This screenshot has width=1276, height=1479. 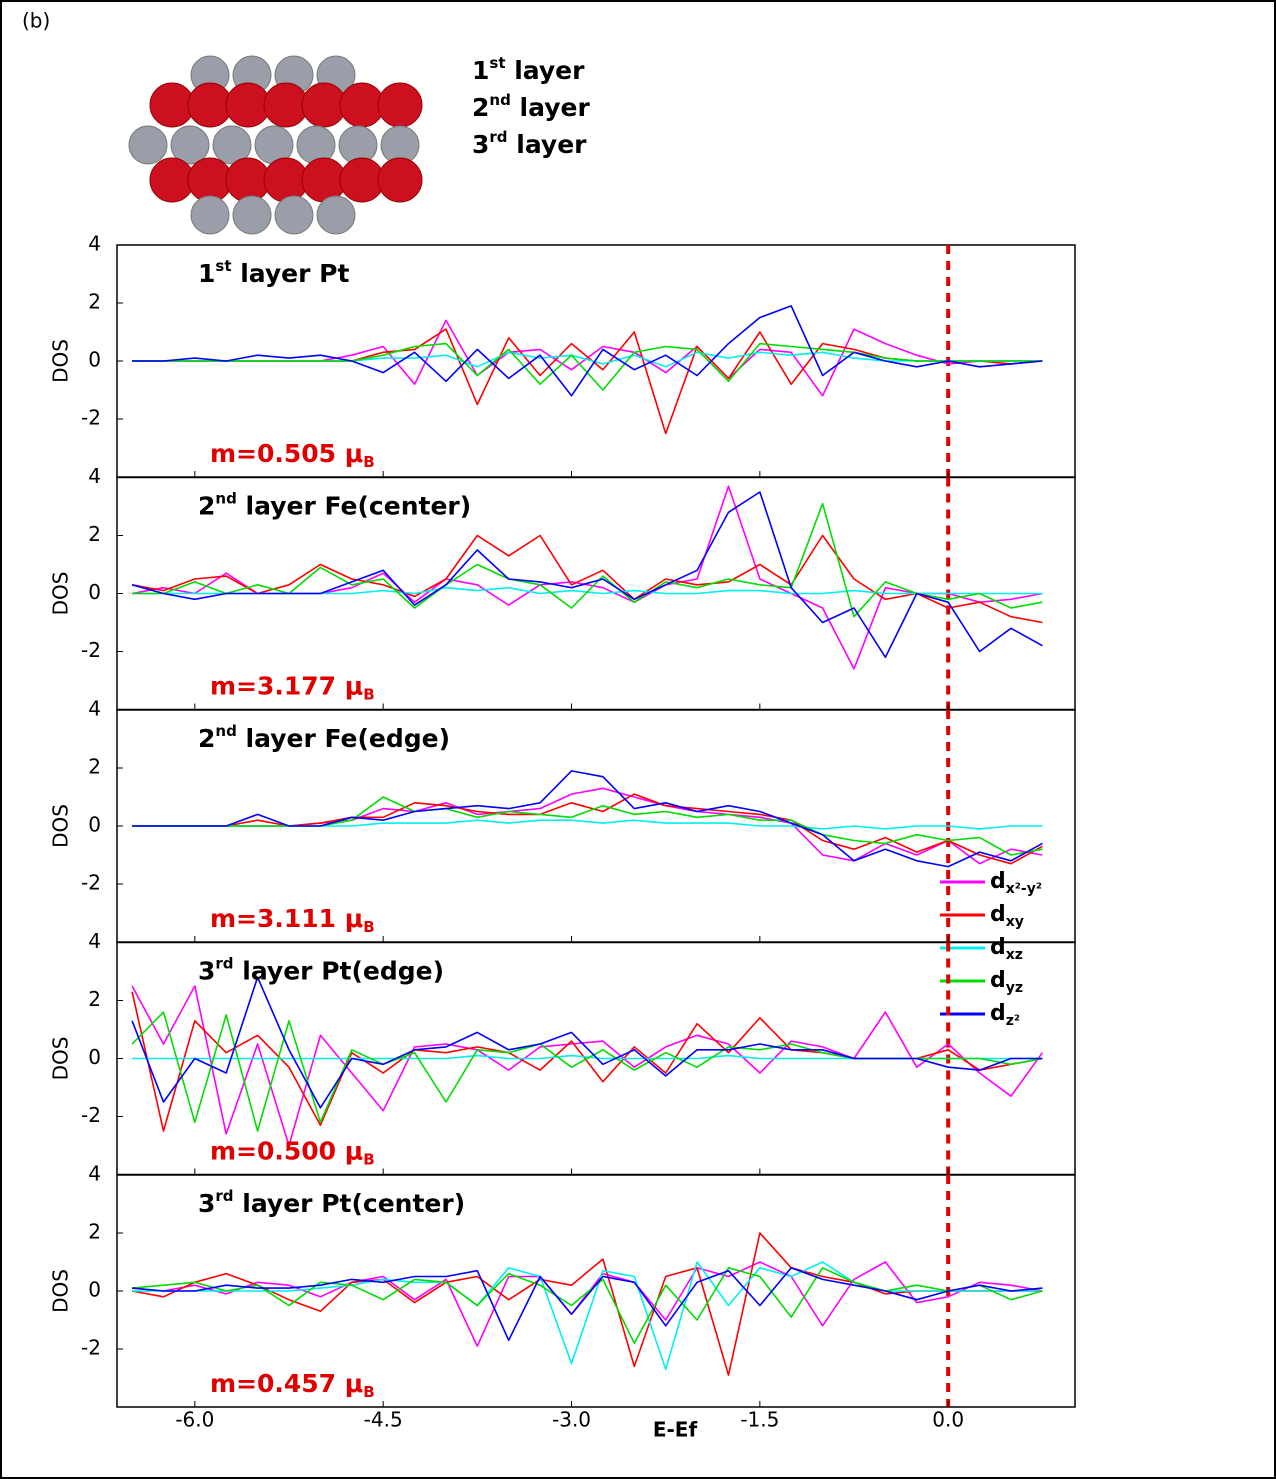 What do you see at coordinates (1007, 916) in the screenshot?
I see `legend-label: dxy` at bounding box center [1007, 916].